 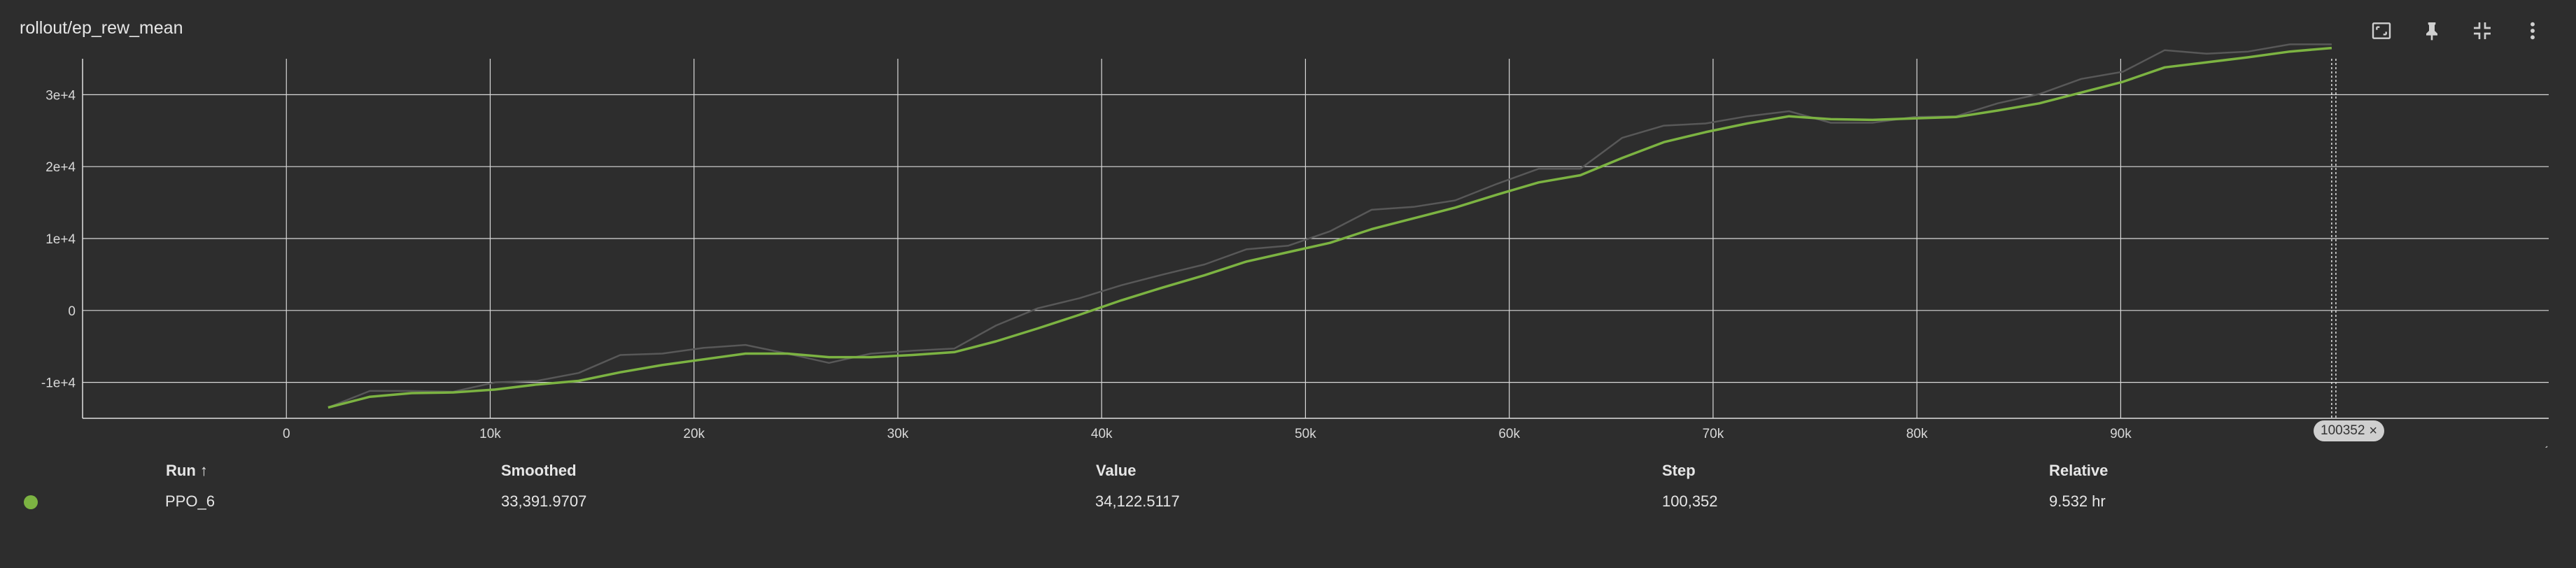 What do you see at coordinates (286, 434) in the screenshot?
I see `x-tick-label: 0` at bounding box center [286, 434].